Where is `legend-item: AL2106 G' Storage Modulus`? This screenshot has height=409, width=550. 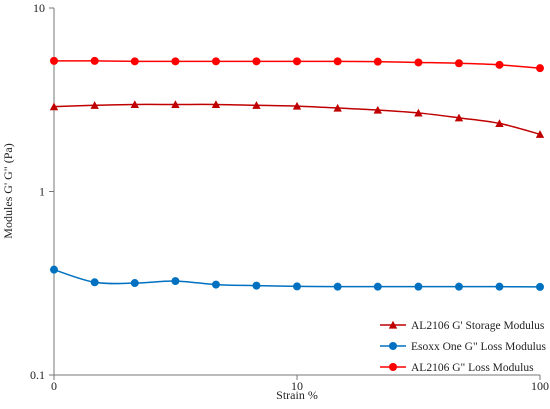 legend-item: AL2106 G' Storage Modulus is located at coordinates (462, 326).